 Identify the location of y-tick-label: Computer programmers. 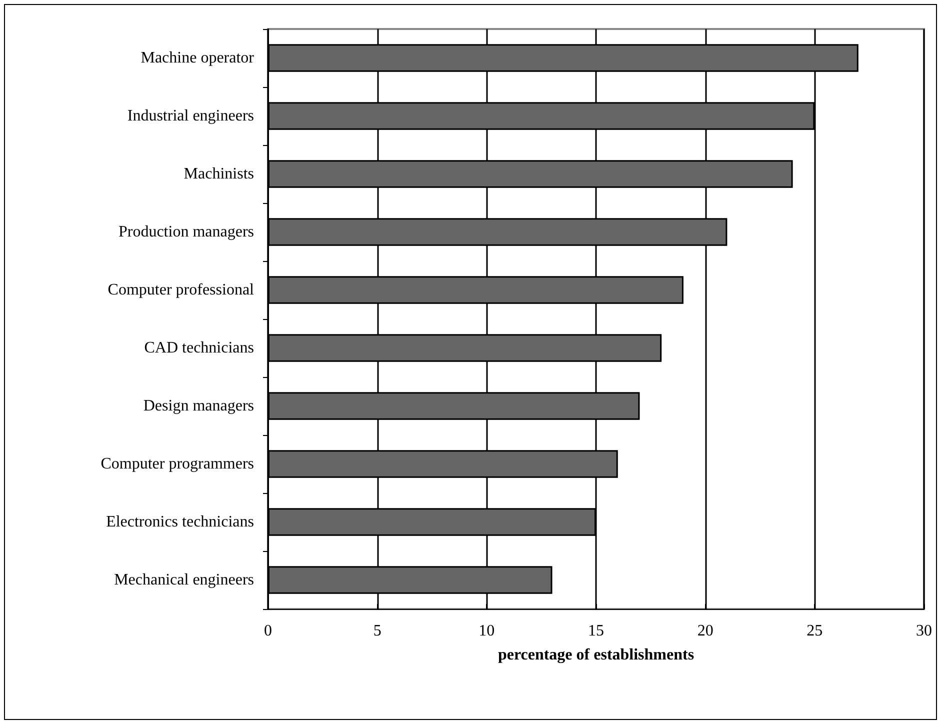
(177, 464).